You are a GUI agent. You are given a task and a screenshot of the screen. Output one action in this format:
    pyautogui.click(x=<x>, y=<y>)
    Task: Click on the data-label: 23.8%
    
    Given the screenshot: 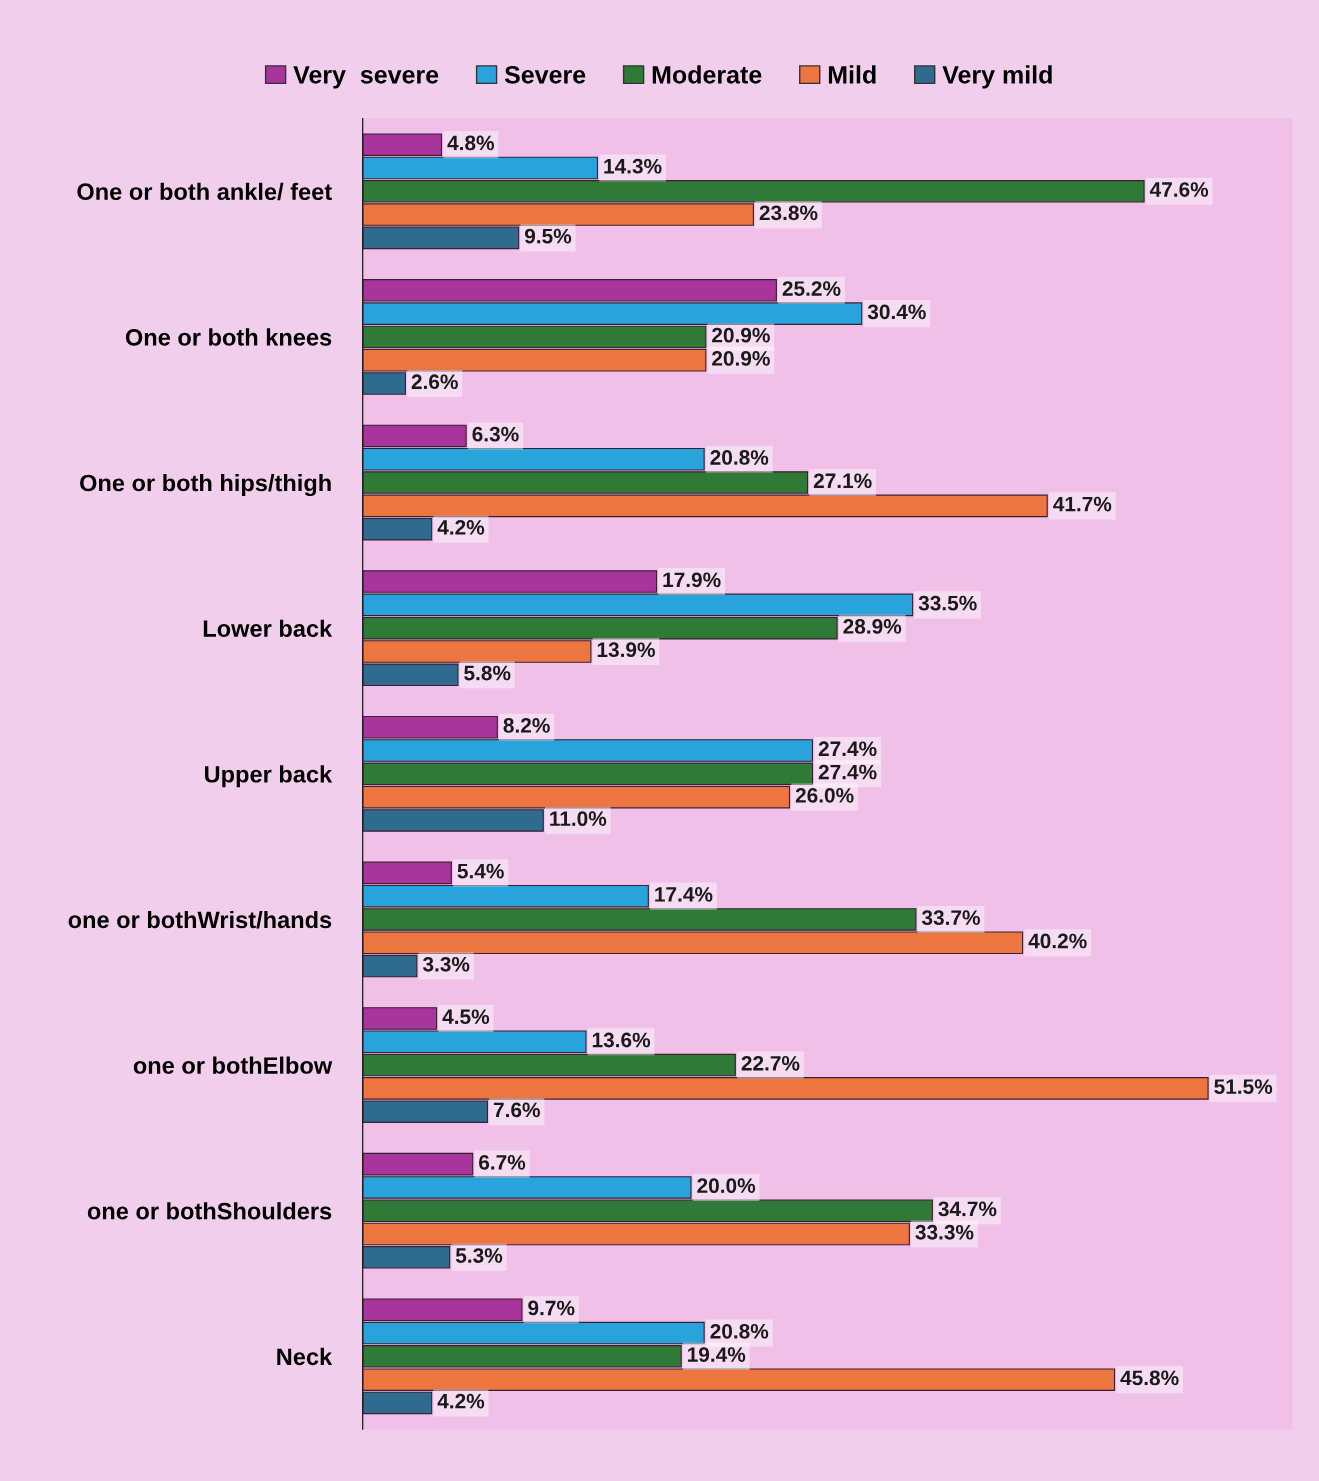 What is the action you would take?
    pyautogui.click(x=788, y=213)
    